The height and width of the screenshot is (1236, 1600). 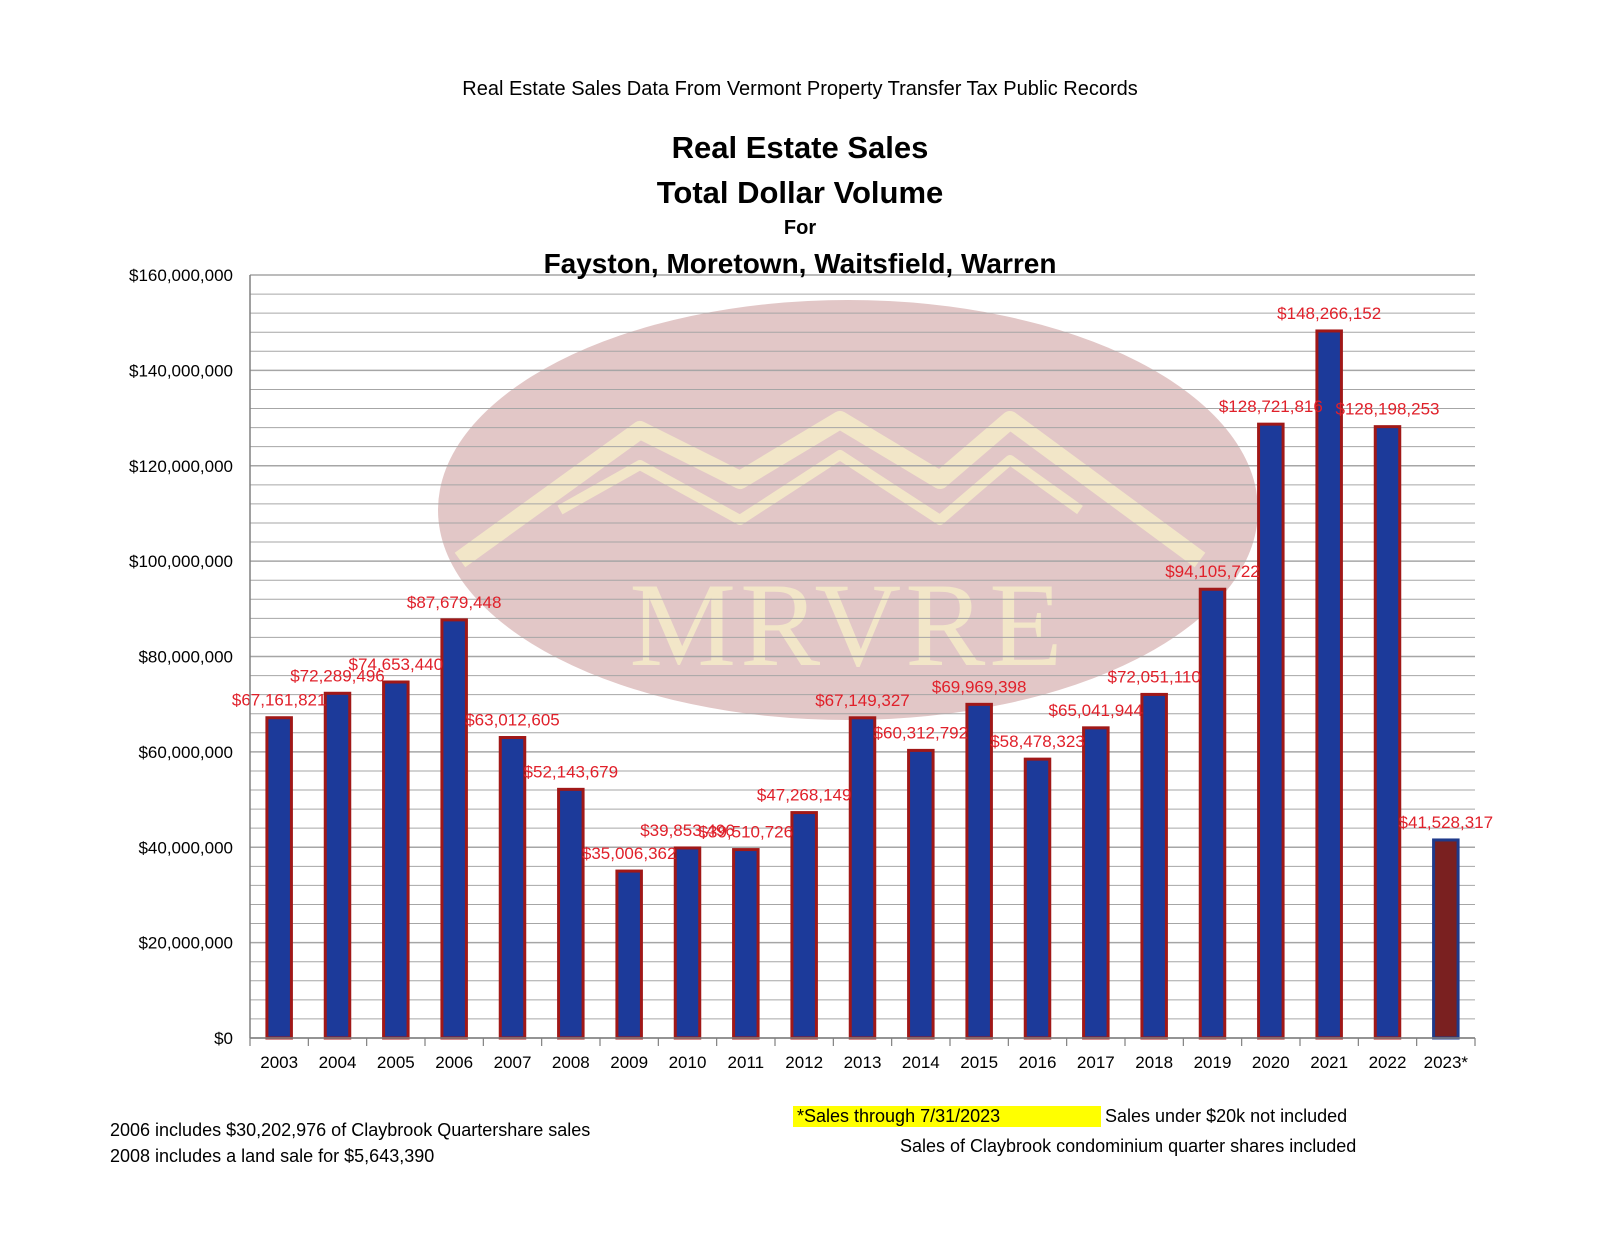 I want to click on data-label: $35,006,362, so click(x=629, y=853).